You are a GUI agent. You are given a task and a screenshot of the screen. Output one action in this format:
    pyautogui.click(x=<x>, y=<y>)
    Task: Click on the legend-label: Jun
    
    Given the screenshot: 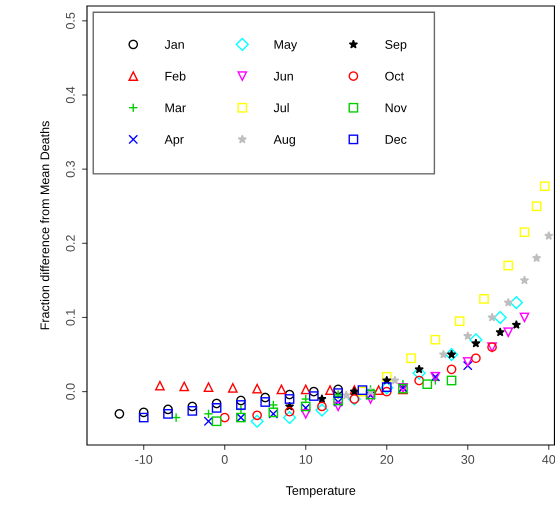 What is the action you would take?
    pyautogui.click(x=283, y=76)
    